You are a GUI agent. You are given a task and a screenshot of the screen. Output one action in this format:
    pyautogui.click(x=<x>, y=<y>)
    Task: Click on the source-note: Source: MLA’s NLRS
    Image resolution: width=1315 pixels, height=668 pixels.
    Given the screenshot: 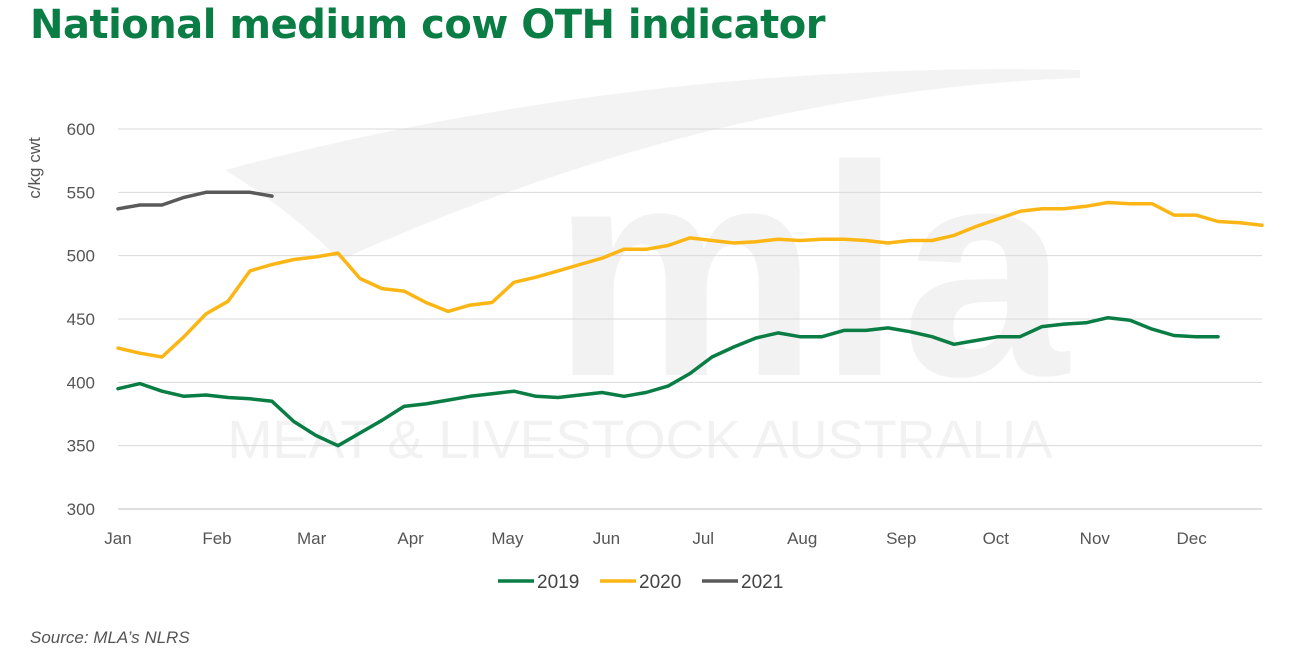 What is the action you would take?
    pyautogui.click(x=110, y=637)
    